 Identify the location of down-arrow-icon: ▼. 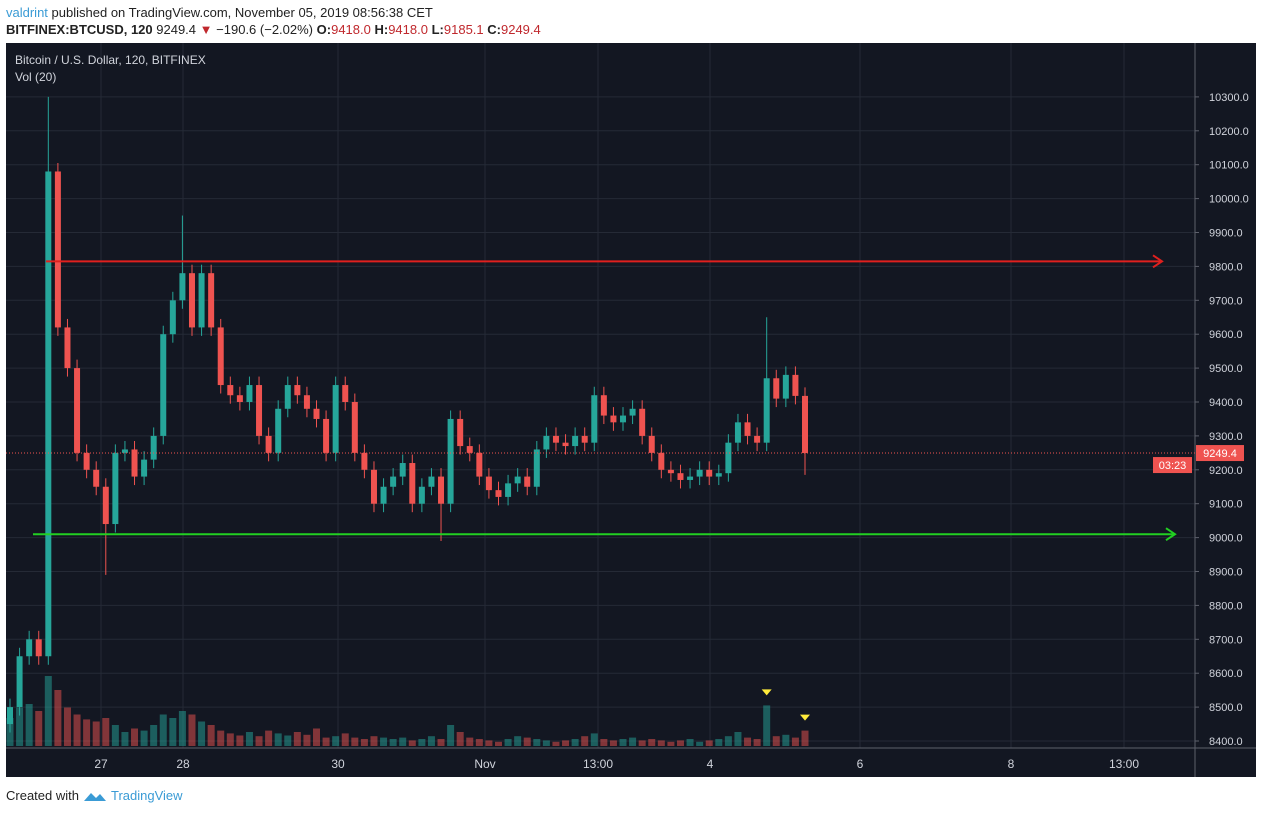
(206, 29).